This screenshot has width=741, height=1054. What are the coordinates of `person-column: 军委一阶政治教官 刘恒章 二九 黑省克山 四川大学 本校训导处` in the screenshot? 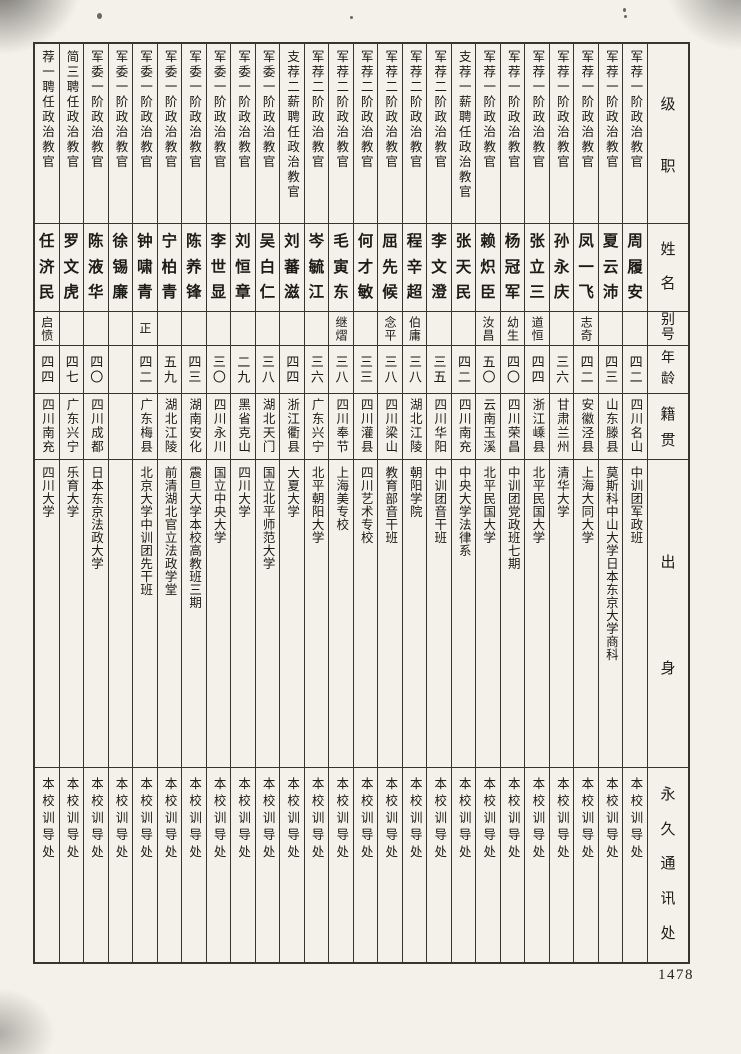 It's located at (242, 503).